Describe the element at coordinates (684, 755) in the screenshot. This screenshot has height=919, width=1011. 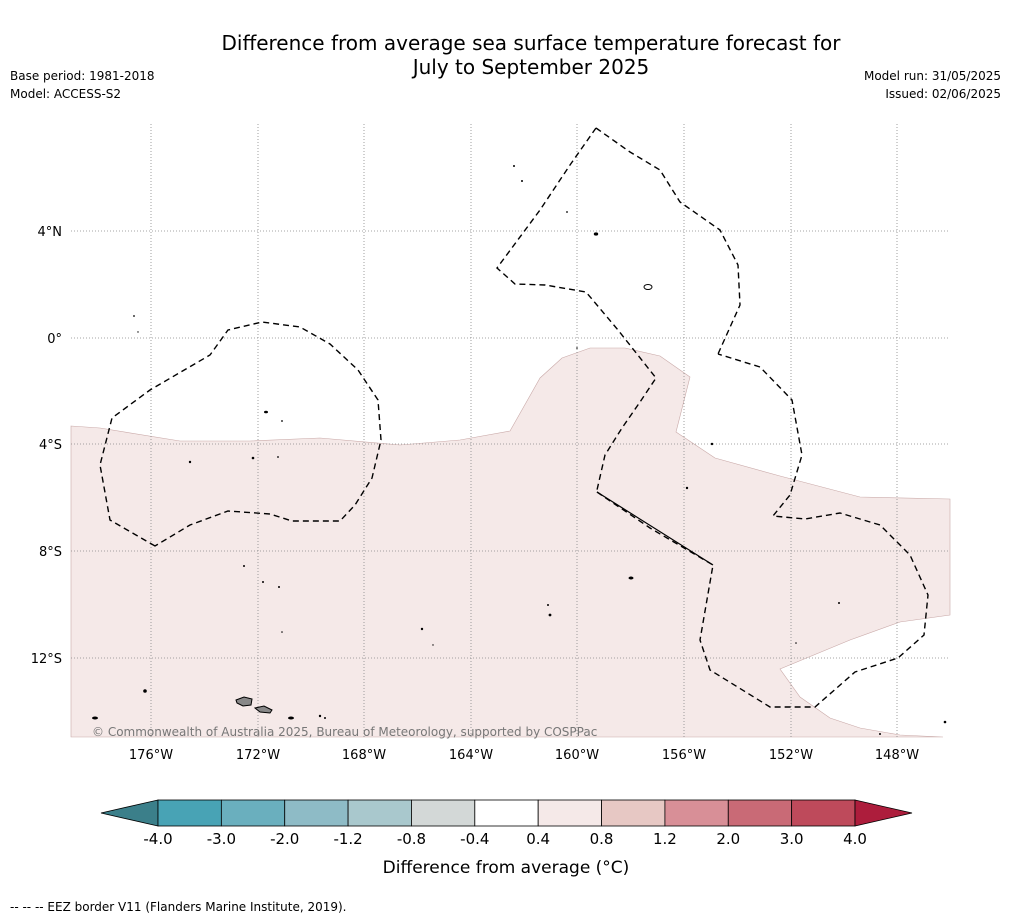
I see `lon-label-156w: 156°W` at that location.